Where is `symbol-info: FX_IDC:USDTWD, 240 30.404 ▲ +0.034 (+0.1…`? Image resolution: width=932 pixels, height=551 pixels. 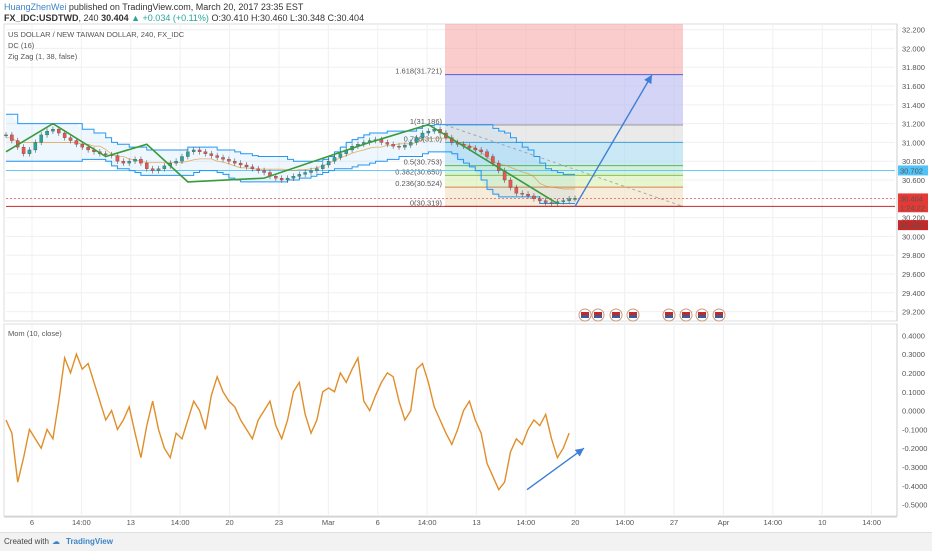 symbol-info: FX_IDC:USDTWD, 240 30.404 ▲ +0.034 (+0.1… is located at coordinates (184, 18).